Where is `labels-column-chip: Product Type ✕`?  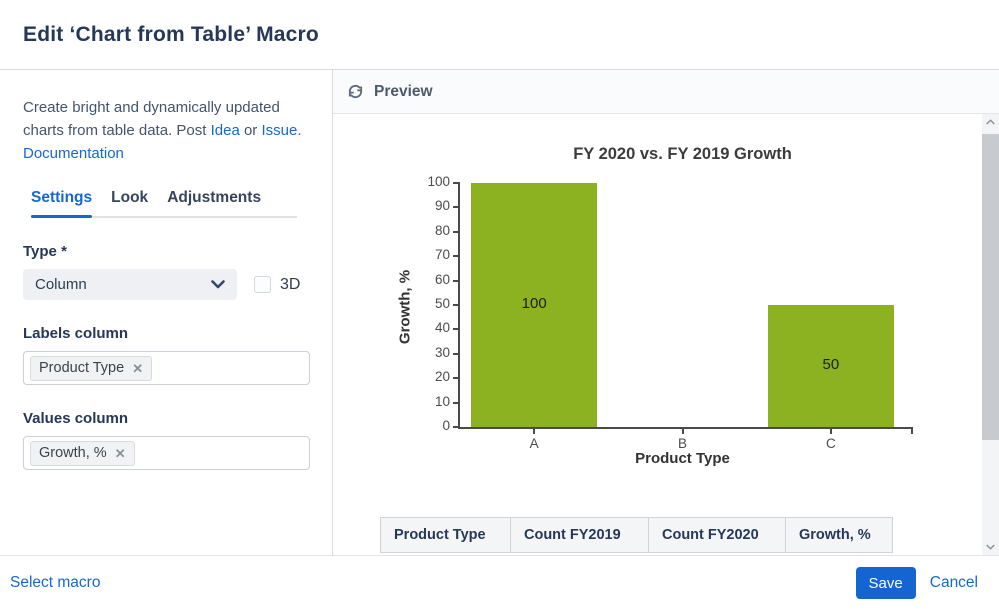
labels-column-chip: Product Type ✕ is located at coordinates (91, 368).